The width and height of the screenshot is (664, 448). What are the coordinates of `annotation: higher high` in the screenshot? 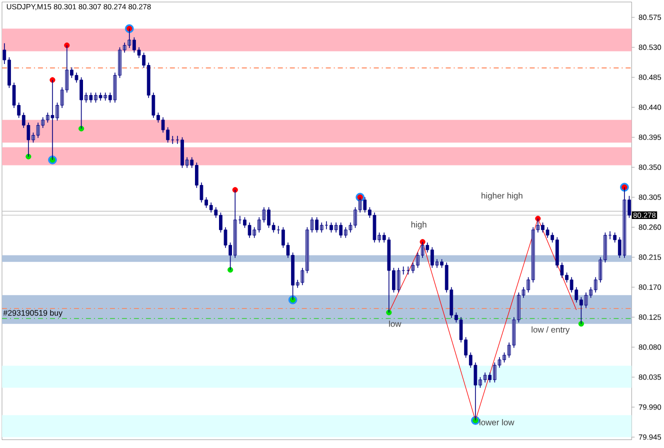 It's located at (502, 196).